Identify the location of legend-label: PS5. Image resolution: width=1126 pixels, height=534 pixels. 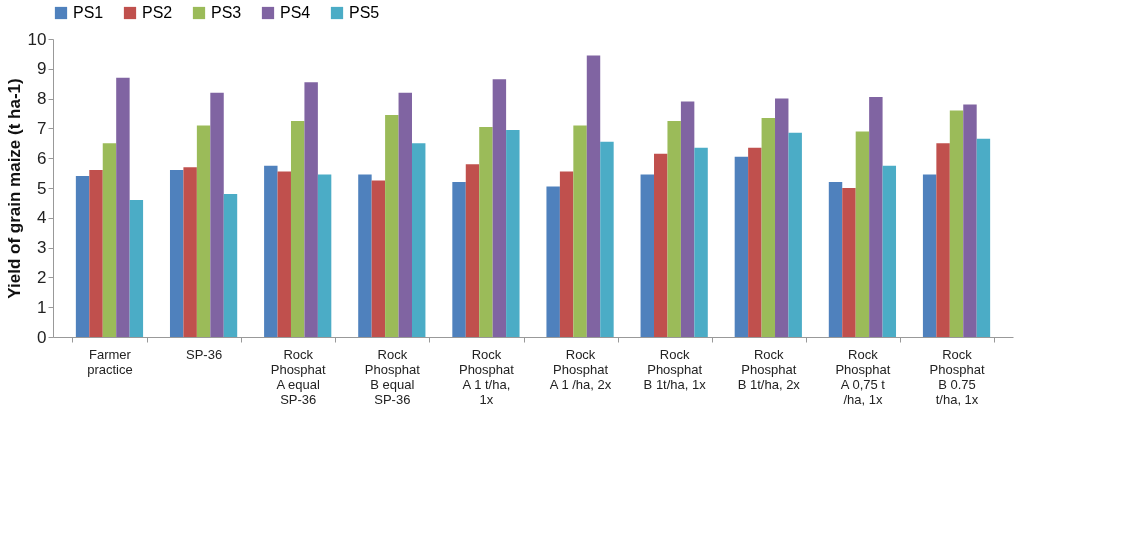
(364, 12).